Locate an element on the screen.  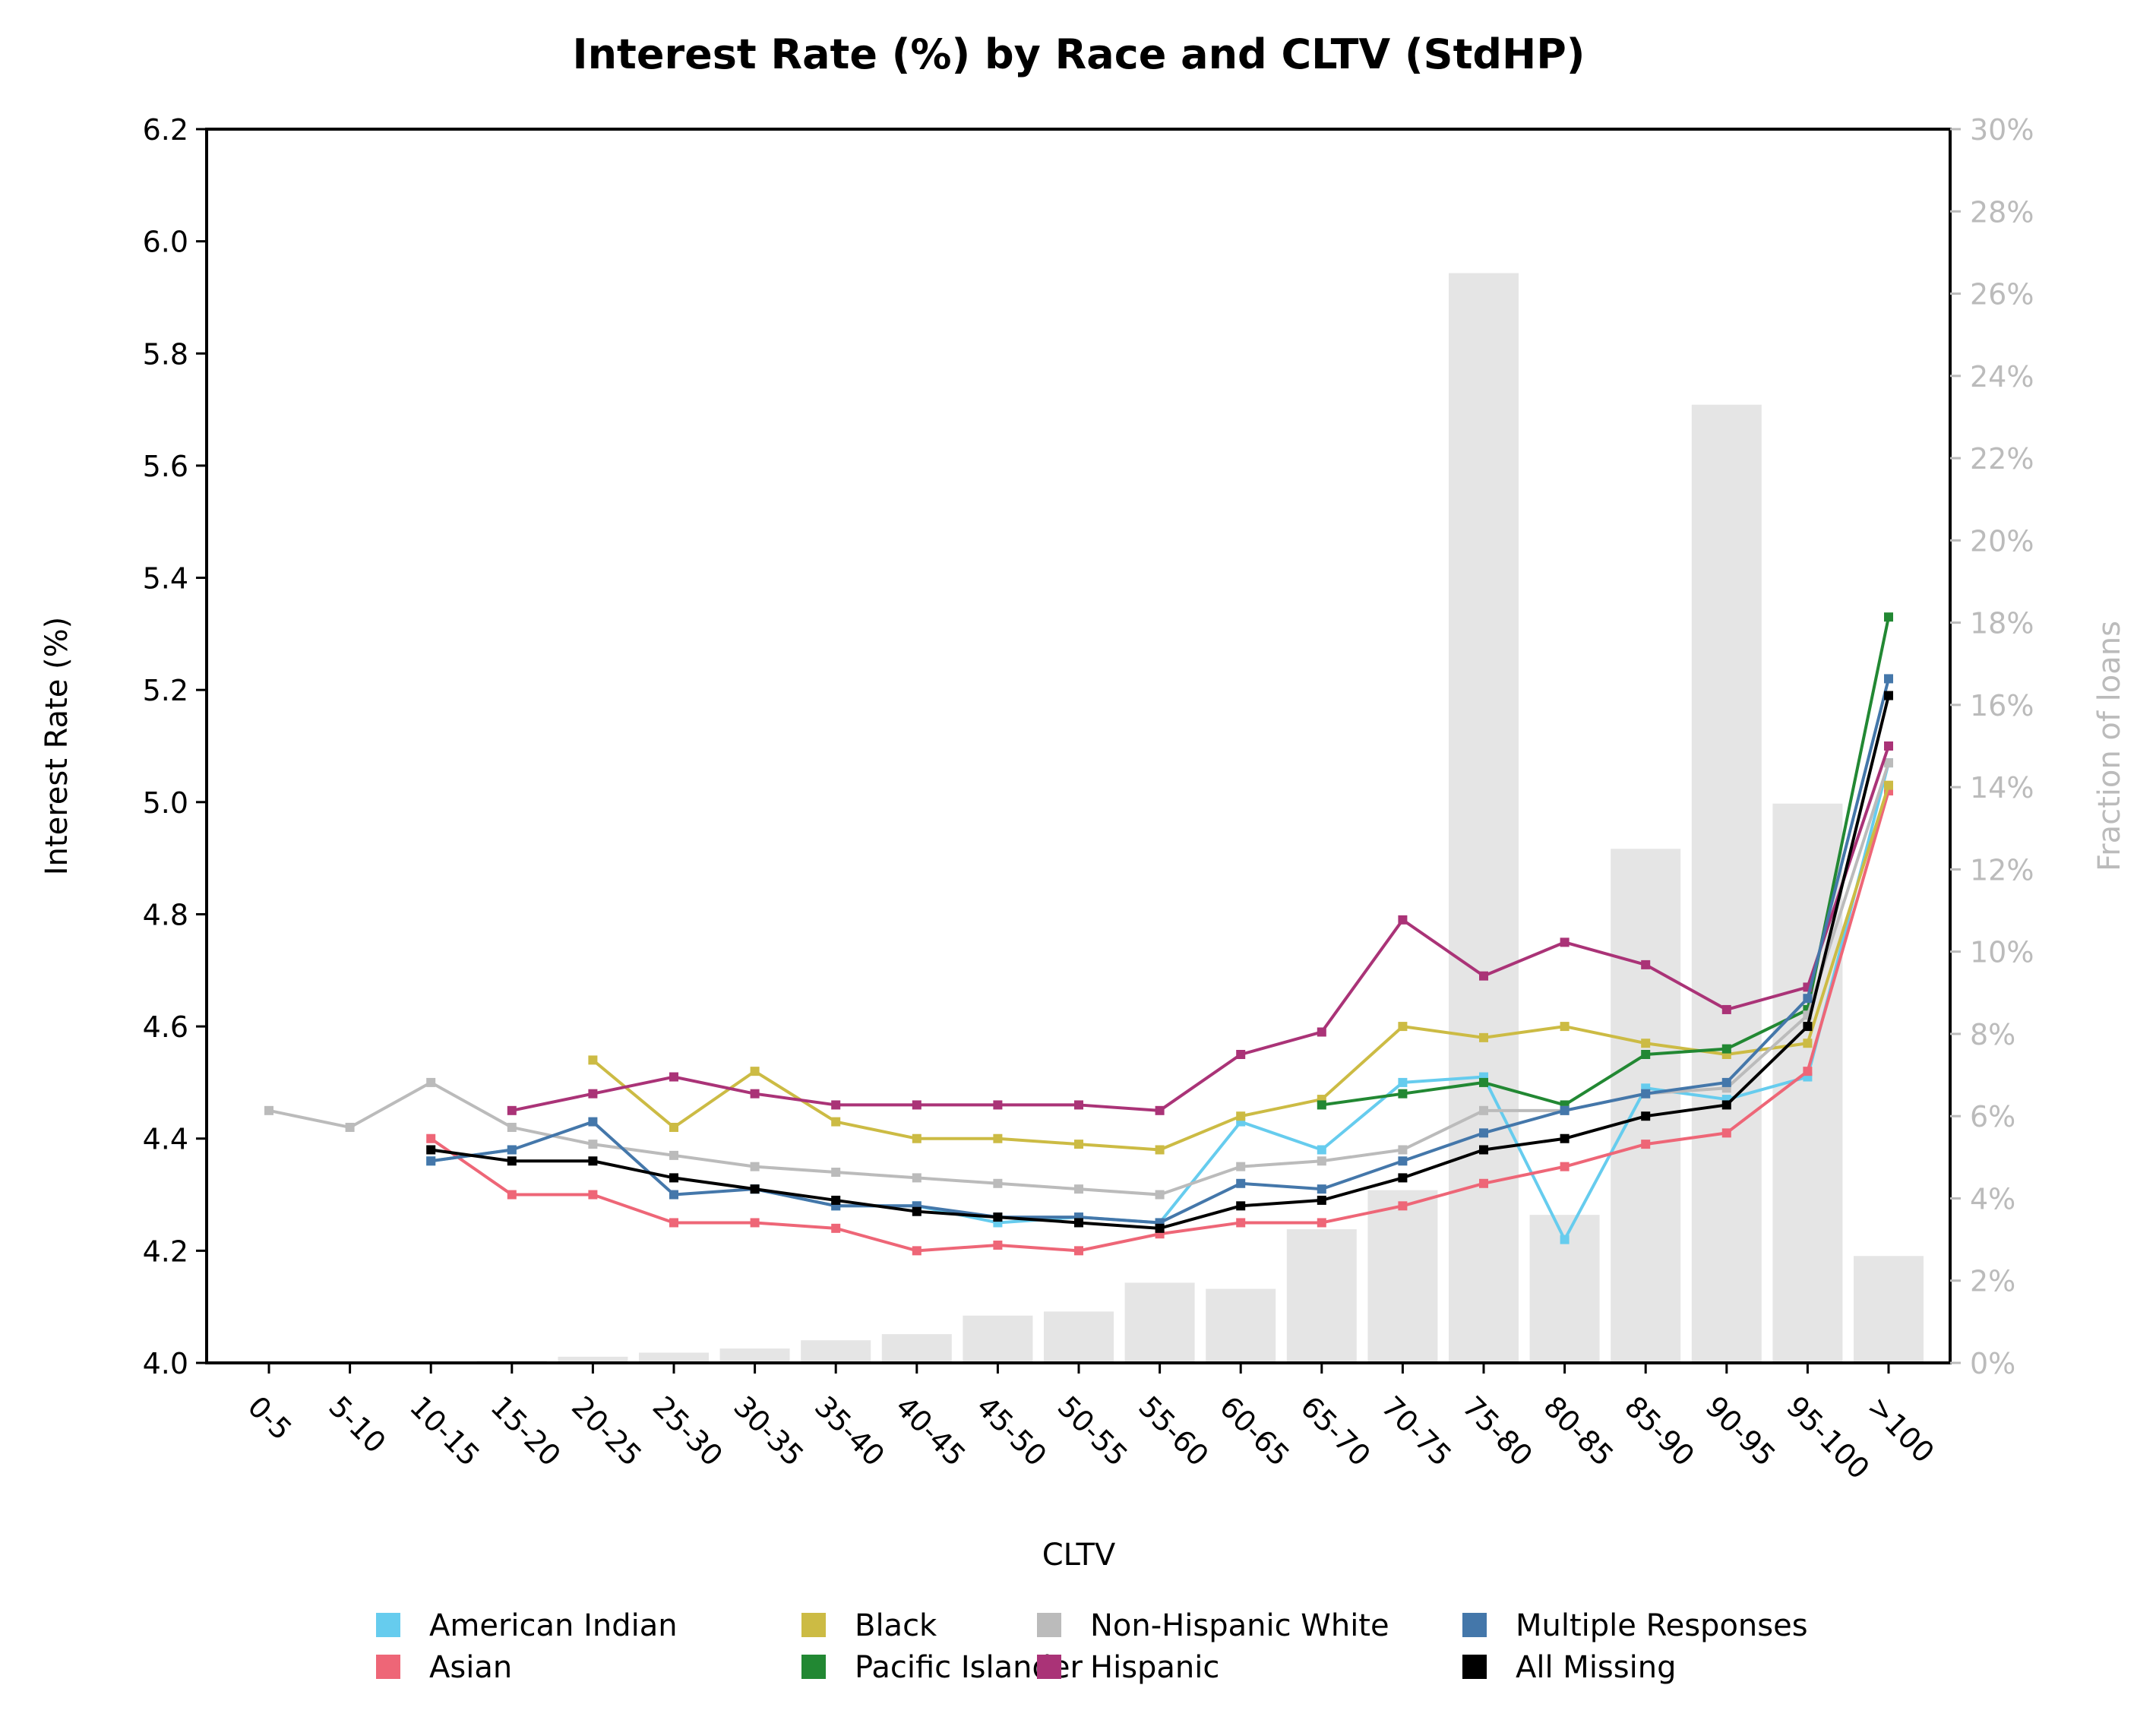
series-line-hispanic is located at coordinates (1200, 928).